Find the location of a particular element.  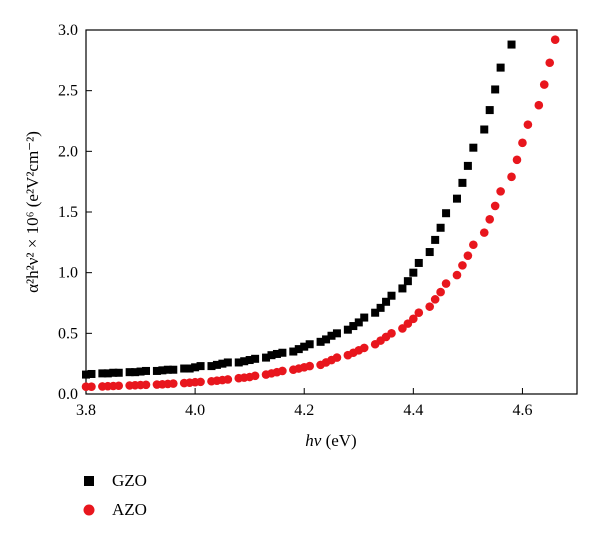

y-tick-label: 1.0 is located at coordinates (68, 273).